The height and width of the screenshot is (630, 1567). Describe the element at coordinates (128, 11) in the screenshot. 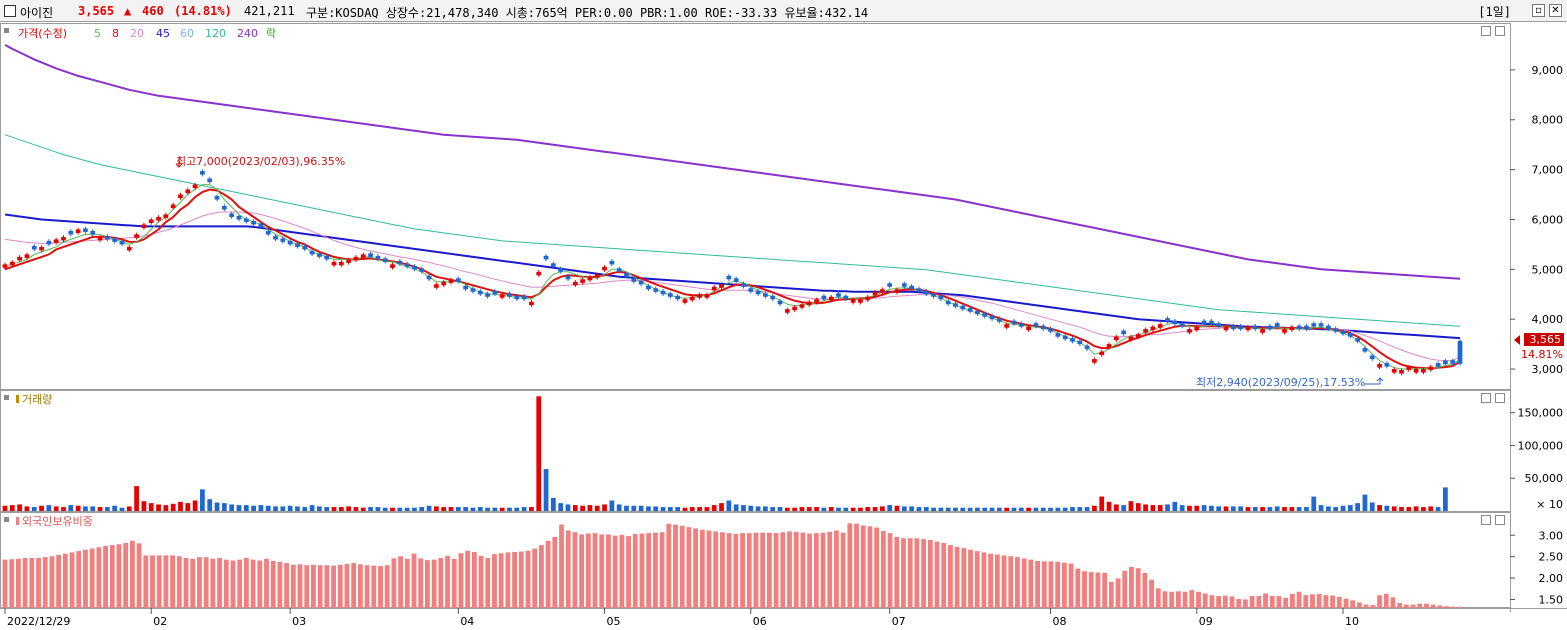

I see `up-arrow-icon: ▲` at that location.